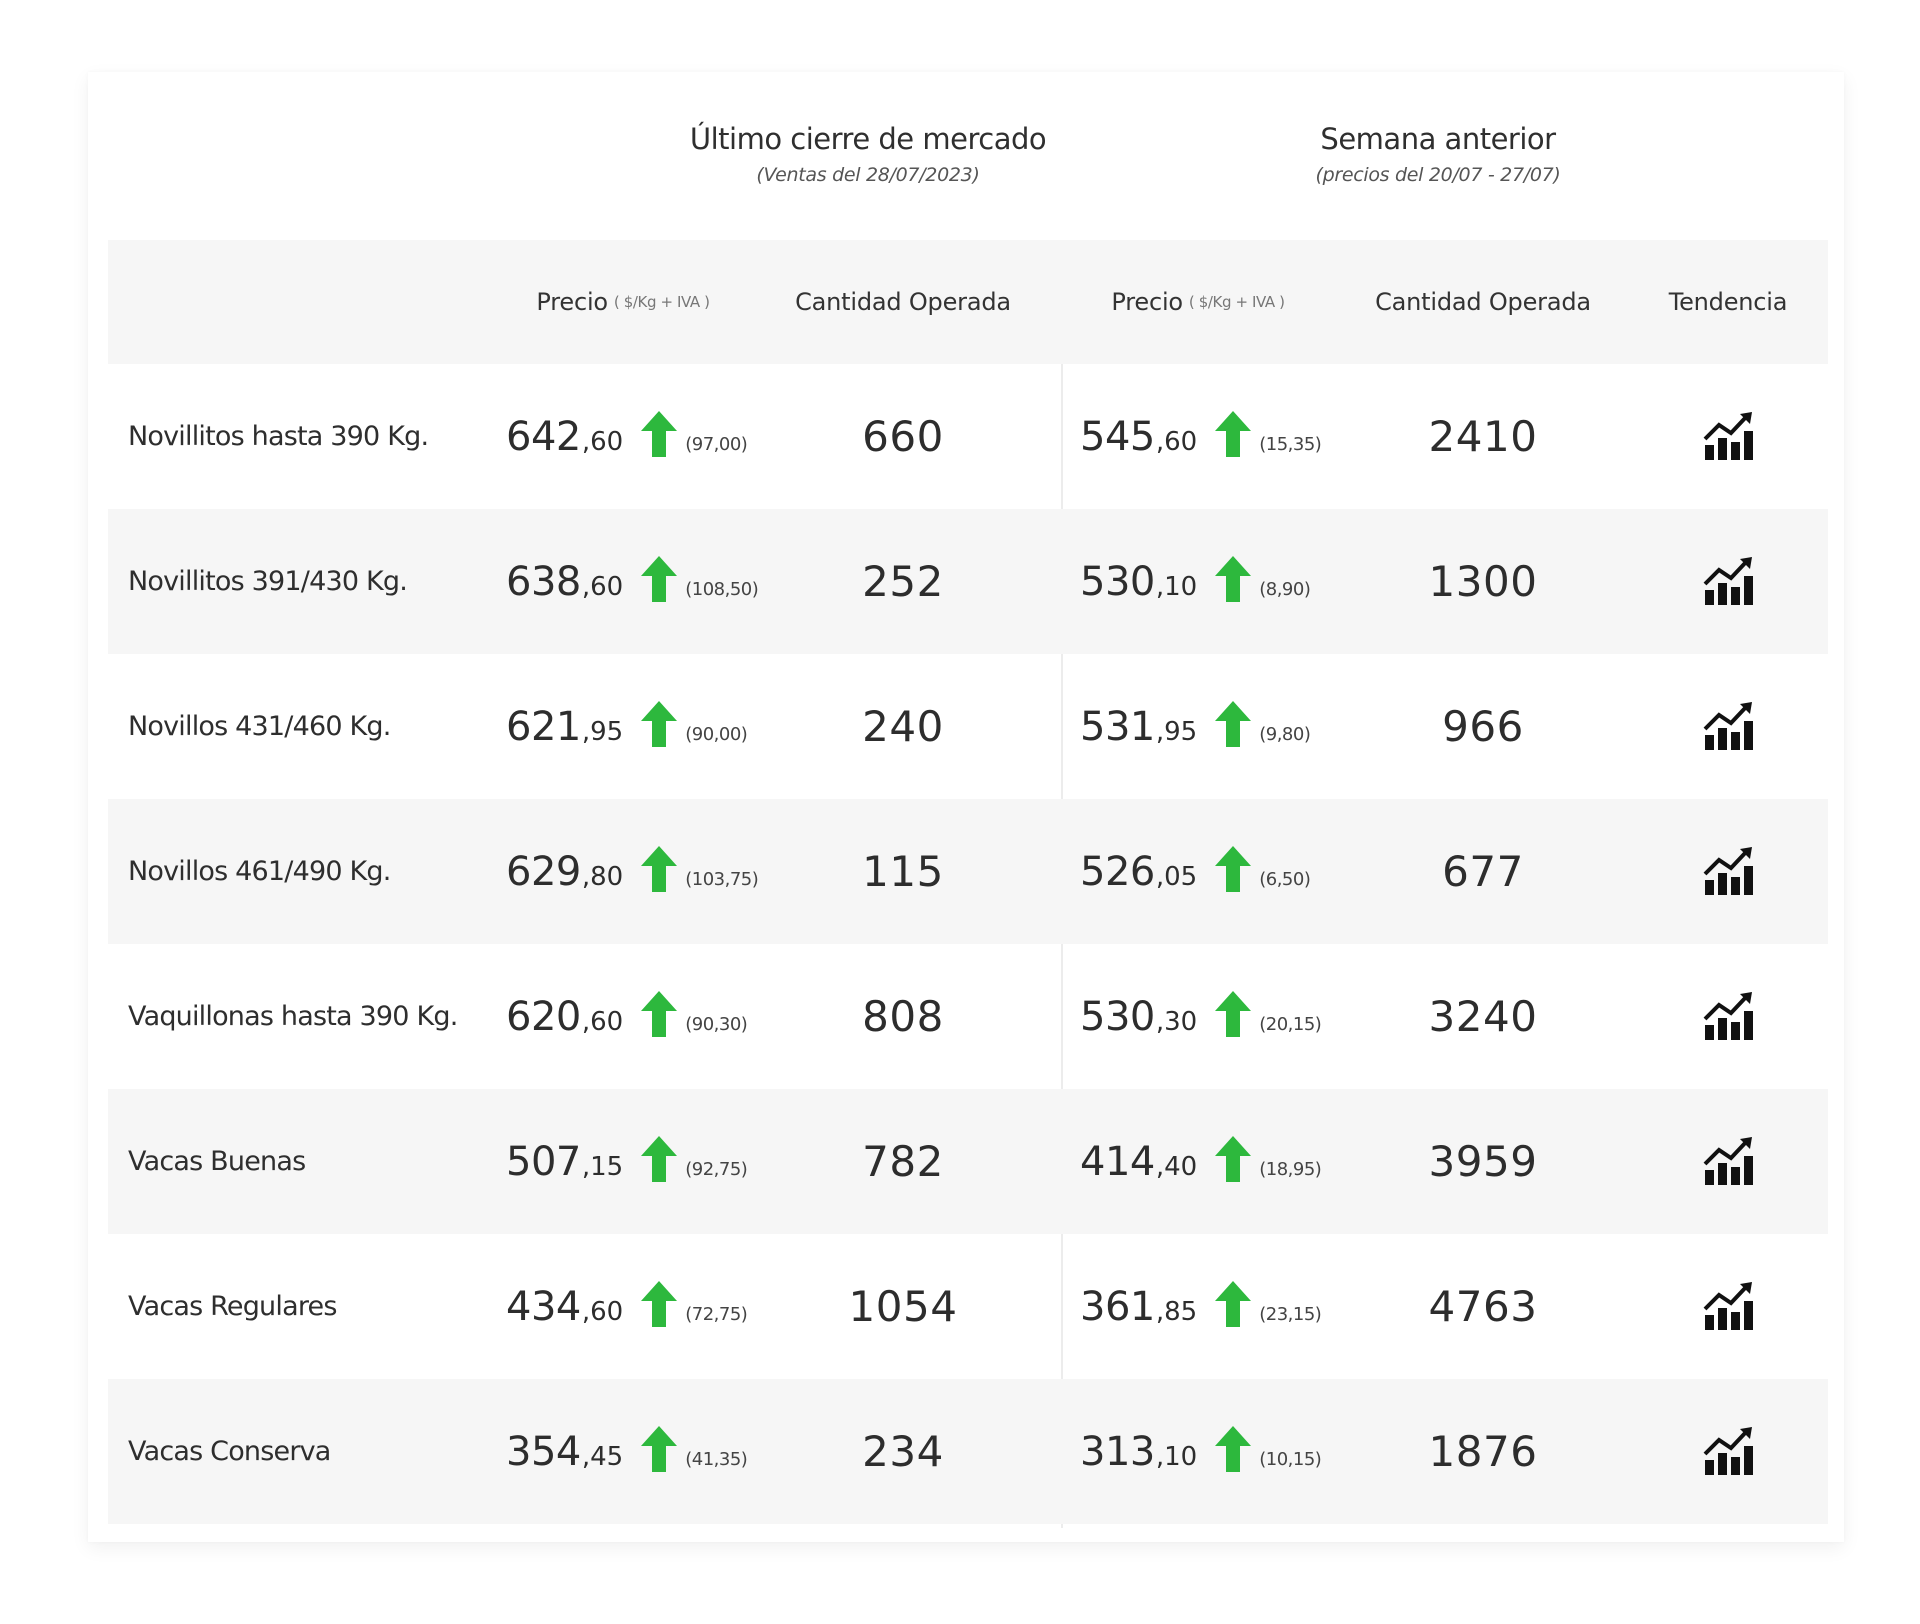 This screenshot has height=1624, width=1920. Describe the element at coordinates (716, 1314) in the screenshot. I see `price-change: (72,75)` at that location.